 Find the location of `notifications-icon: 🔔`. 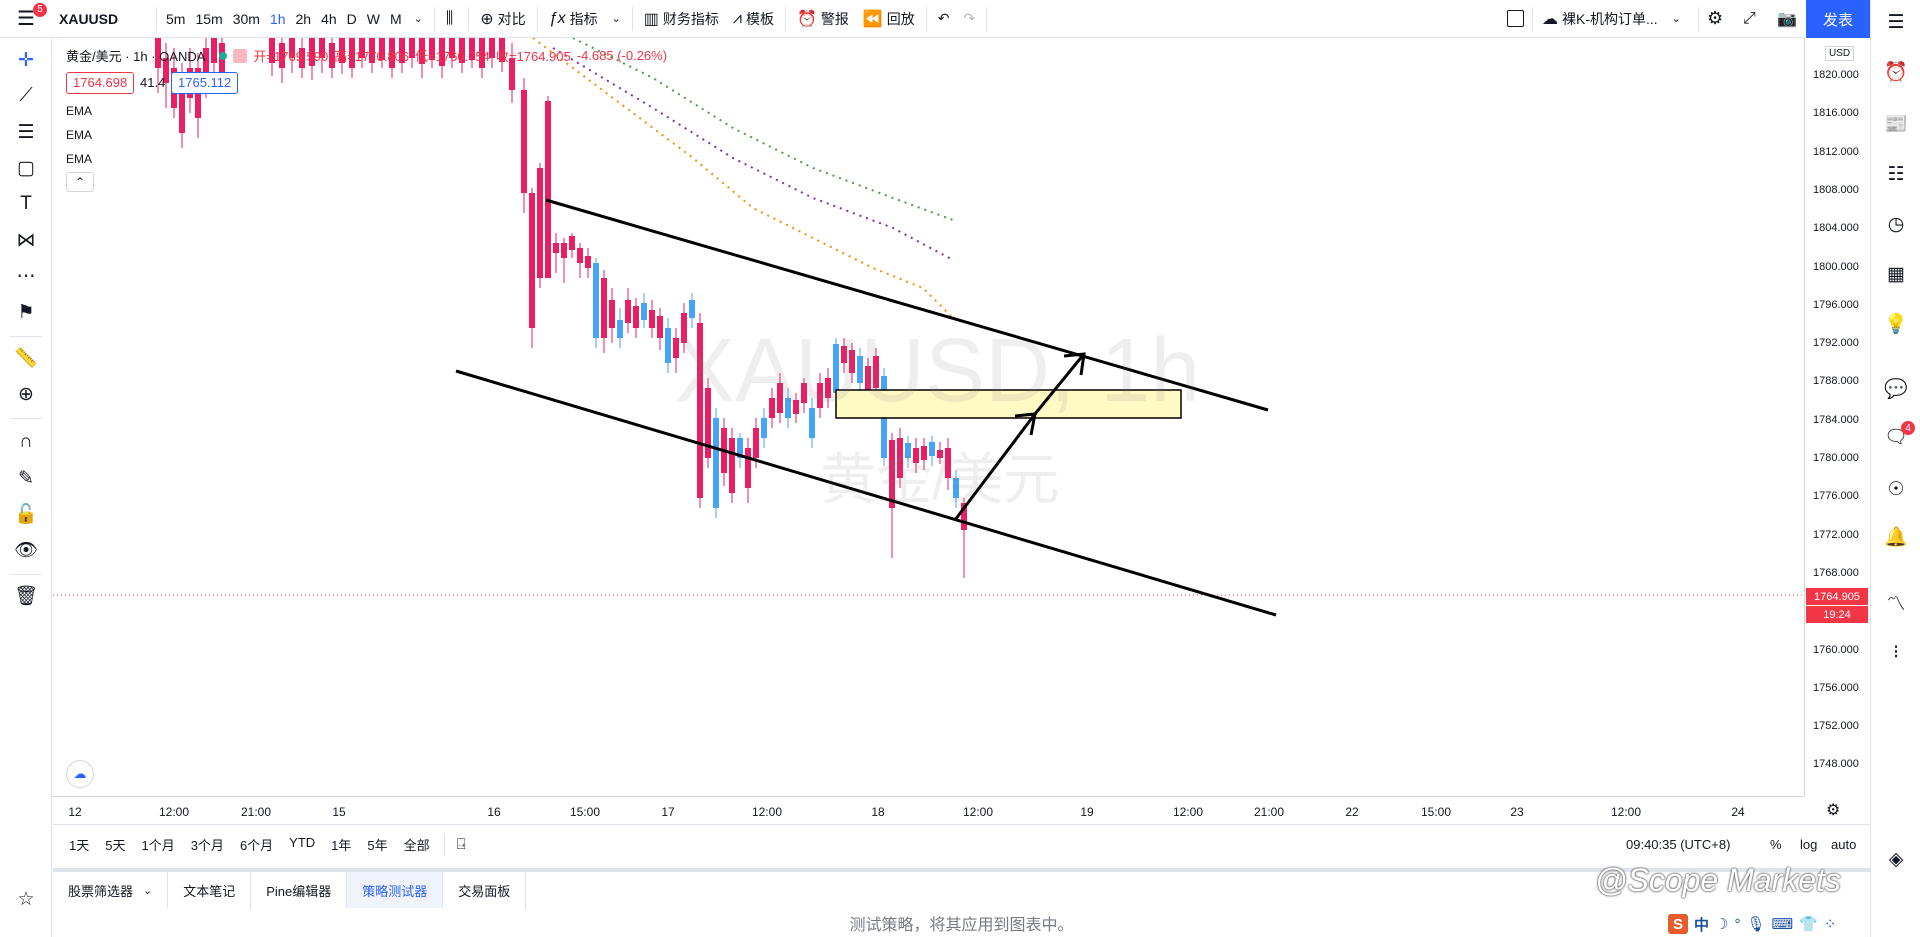

notifications-icon: 🔔 is located at coordinates (1896, 537).